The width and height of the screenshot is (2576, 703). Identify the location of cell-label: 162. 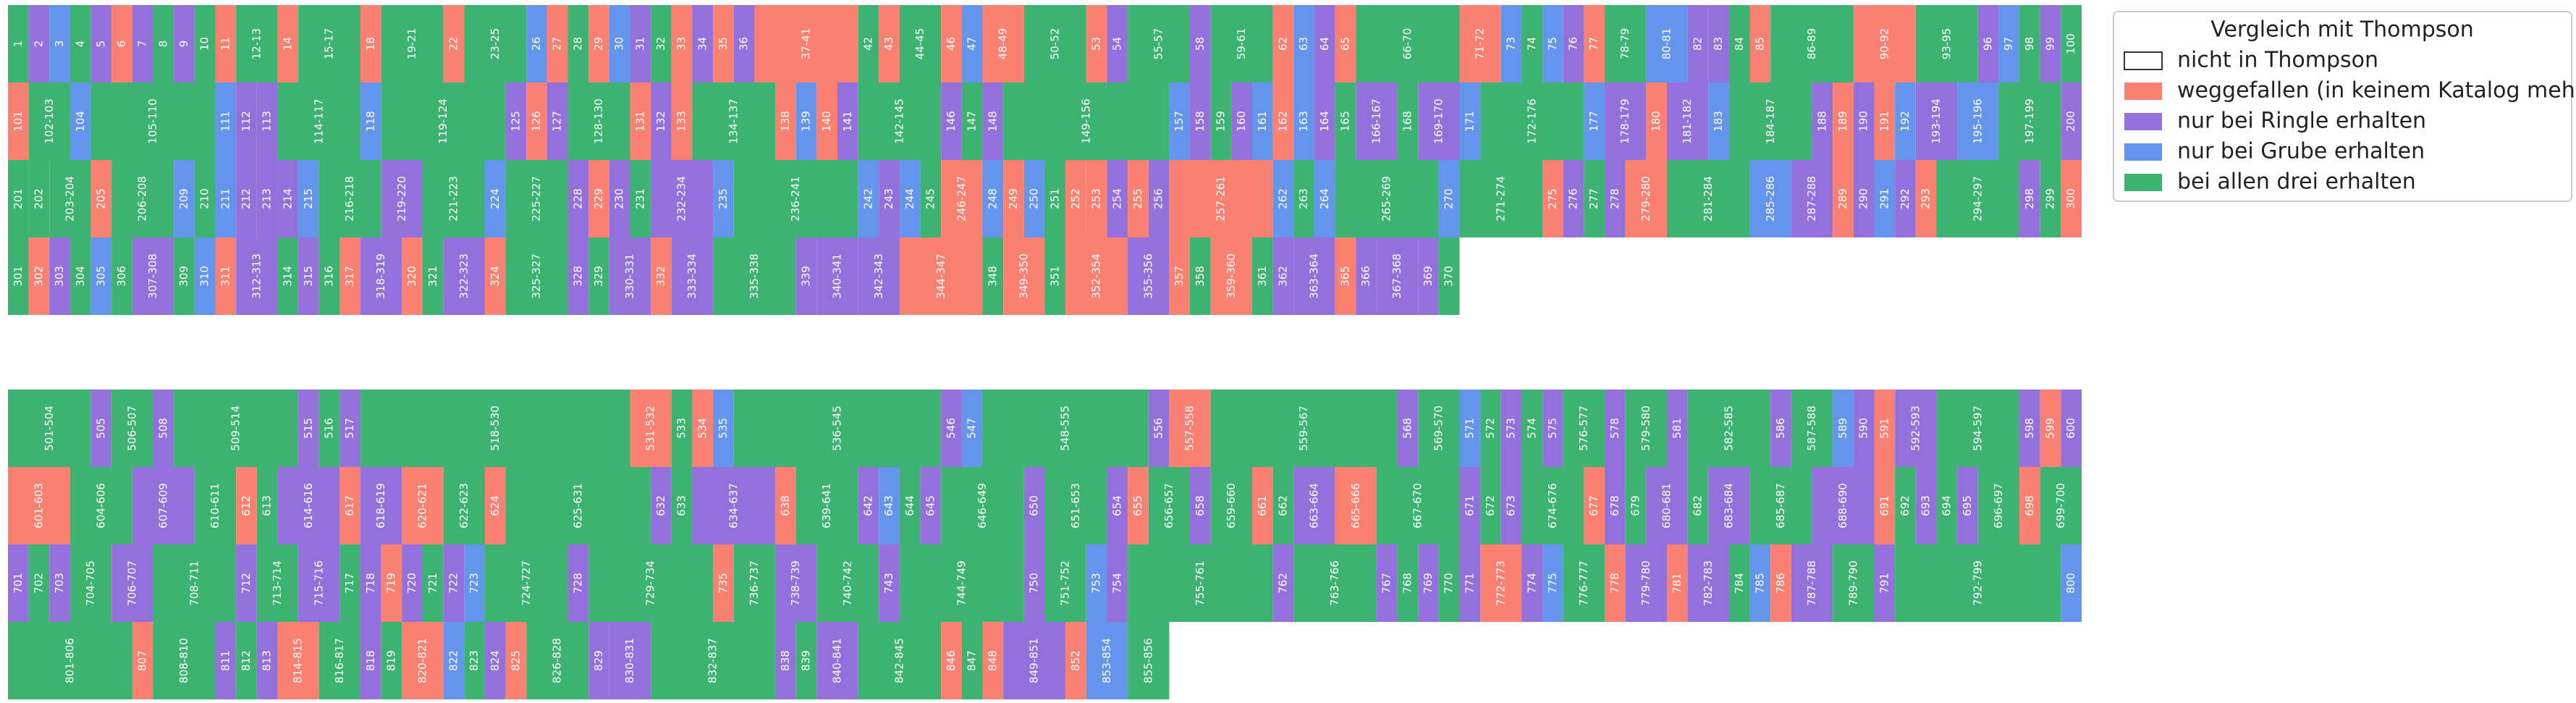
(1282, 121).